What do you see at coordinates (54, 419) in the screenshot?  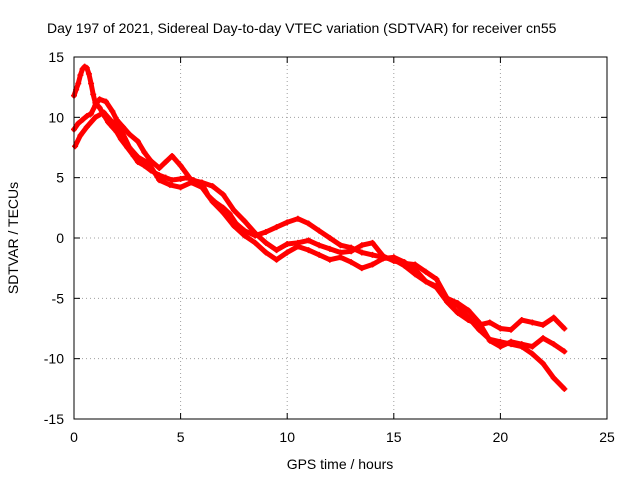 I see `y-tick-label: -15` at bounding box center [54, 419].